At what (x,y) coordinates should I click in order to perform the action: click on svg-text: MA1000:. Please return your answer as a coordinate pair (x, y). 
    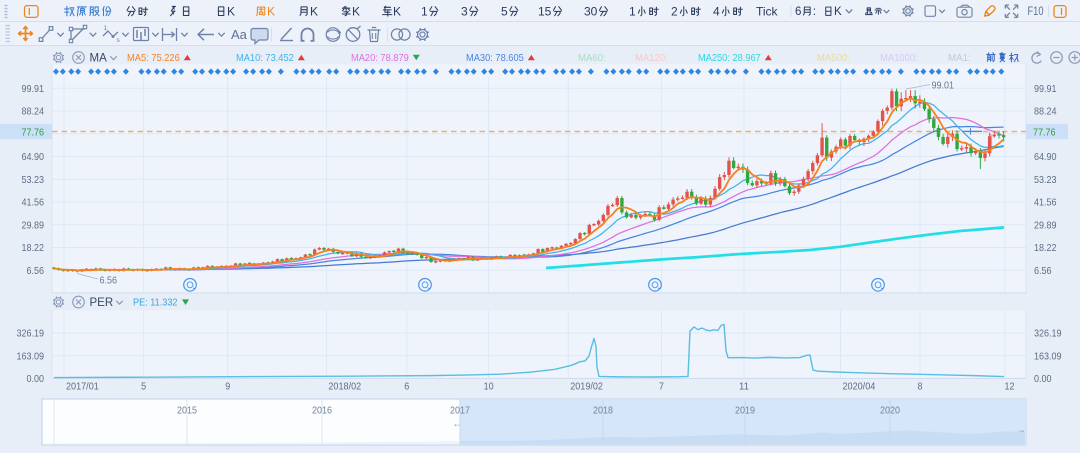
    Looking at the image, I should click on (899, 58).